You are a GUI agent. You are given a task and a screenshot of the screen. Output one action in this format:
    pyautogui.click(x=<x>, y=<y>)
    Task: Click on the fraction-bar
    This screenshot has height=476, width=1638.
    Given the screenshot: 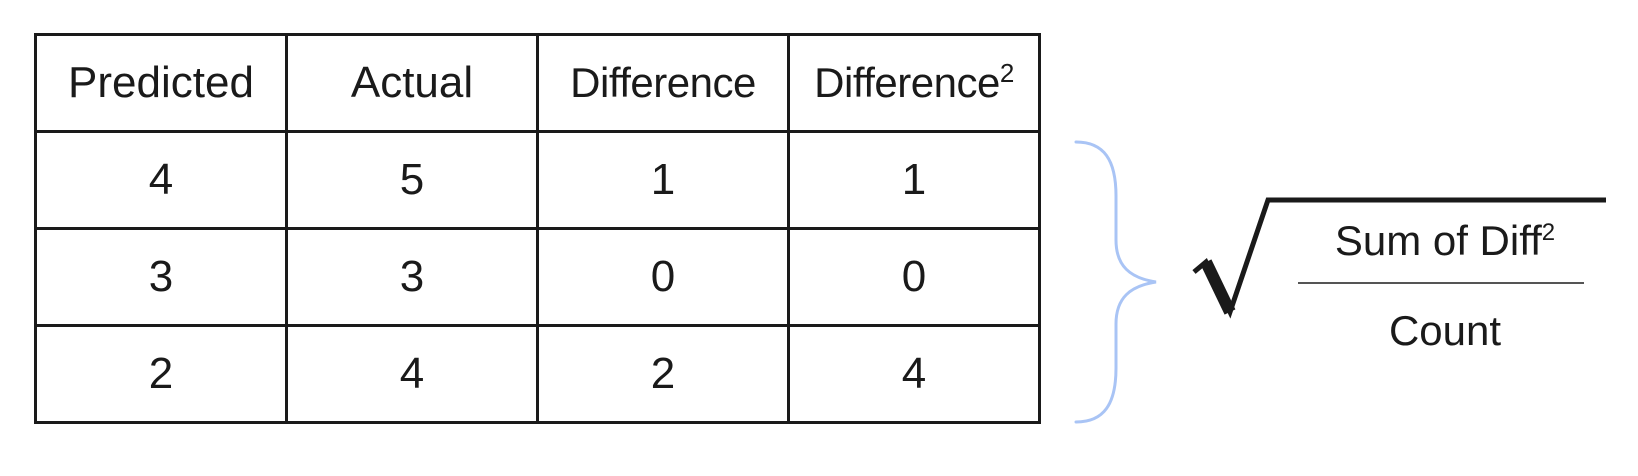 What is the action you would take?
    pyautogui.click(x=1441, y=283)
    